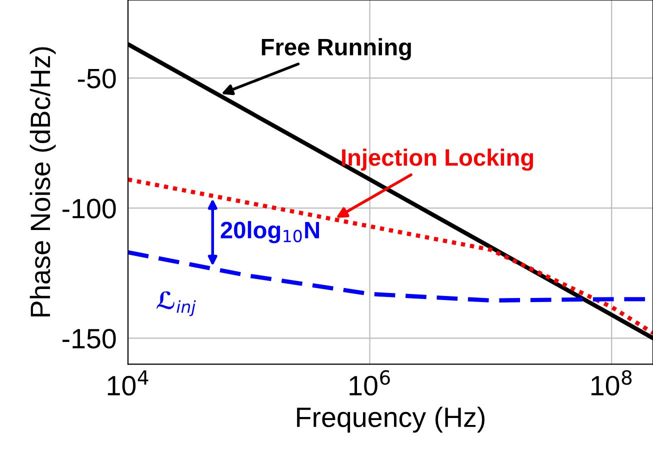 The height and width of the screenshot is (461, 653). I want to click on y-axis-title: Phase Noise (dBc/Hz), so click(43, 181).